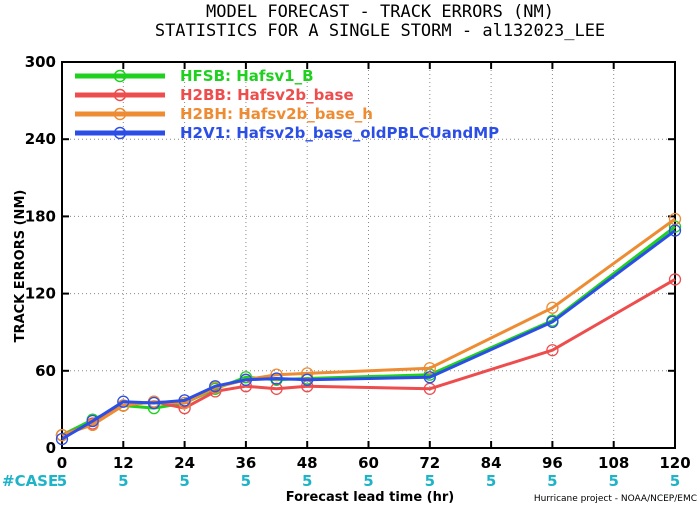  I want to click on x-tick-label: 24, so click(184, 463).